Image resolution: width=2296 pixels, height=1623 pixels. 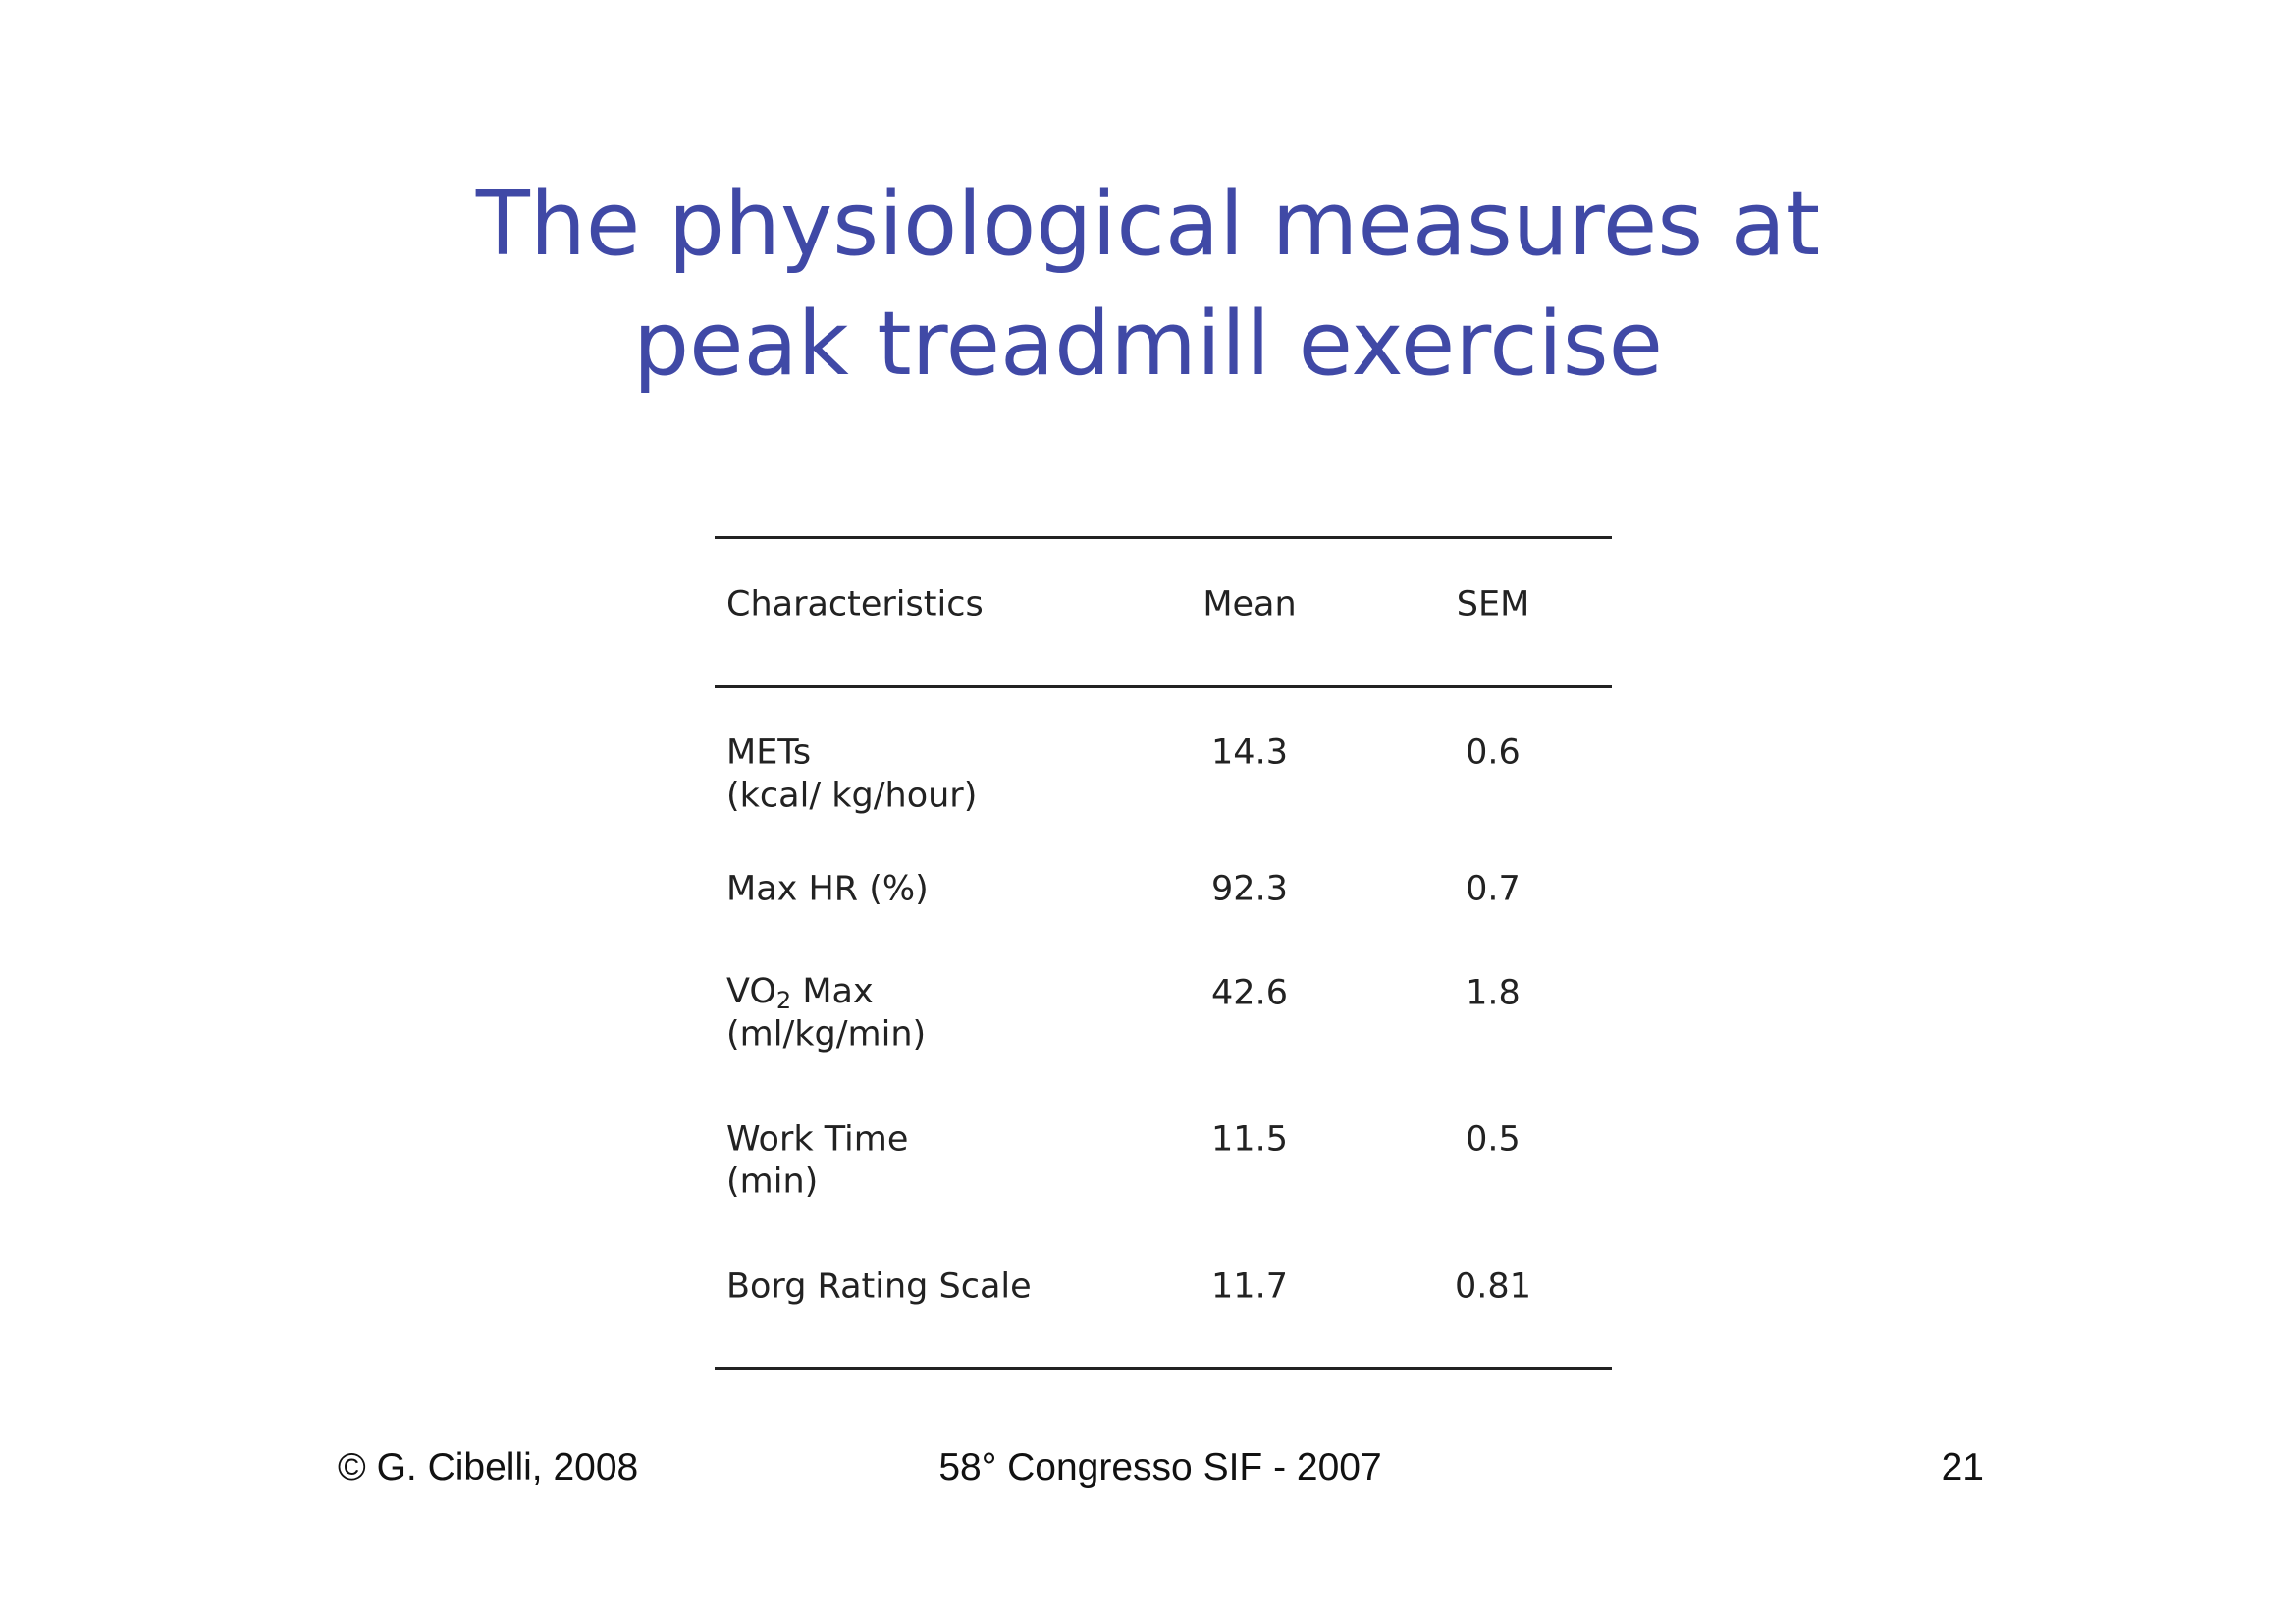 What do you see at coordinates (1249, 1287) in the screenshot?
I see `mean-value: 11.7` at bounding box center [1249, 1287].